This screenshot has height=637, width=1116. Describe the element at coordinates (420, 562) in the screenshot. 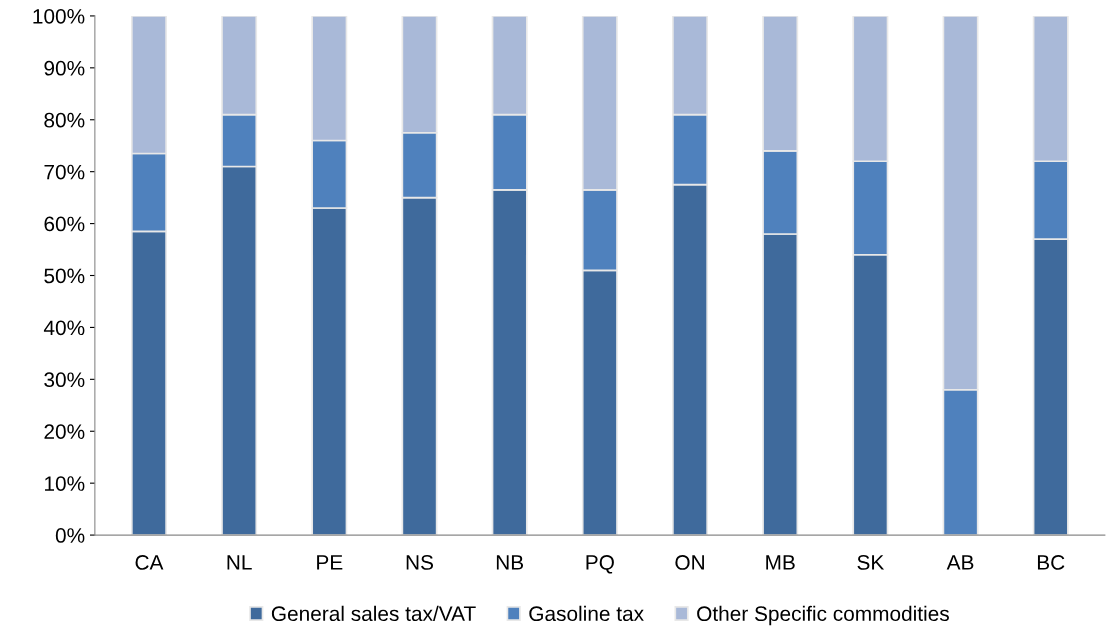

I see `x-tick-label: NS` at that location.